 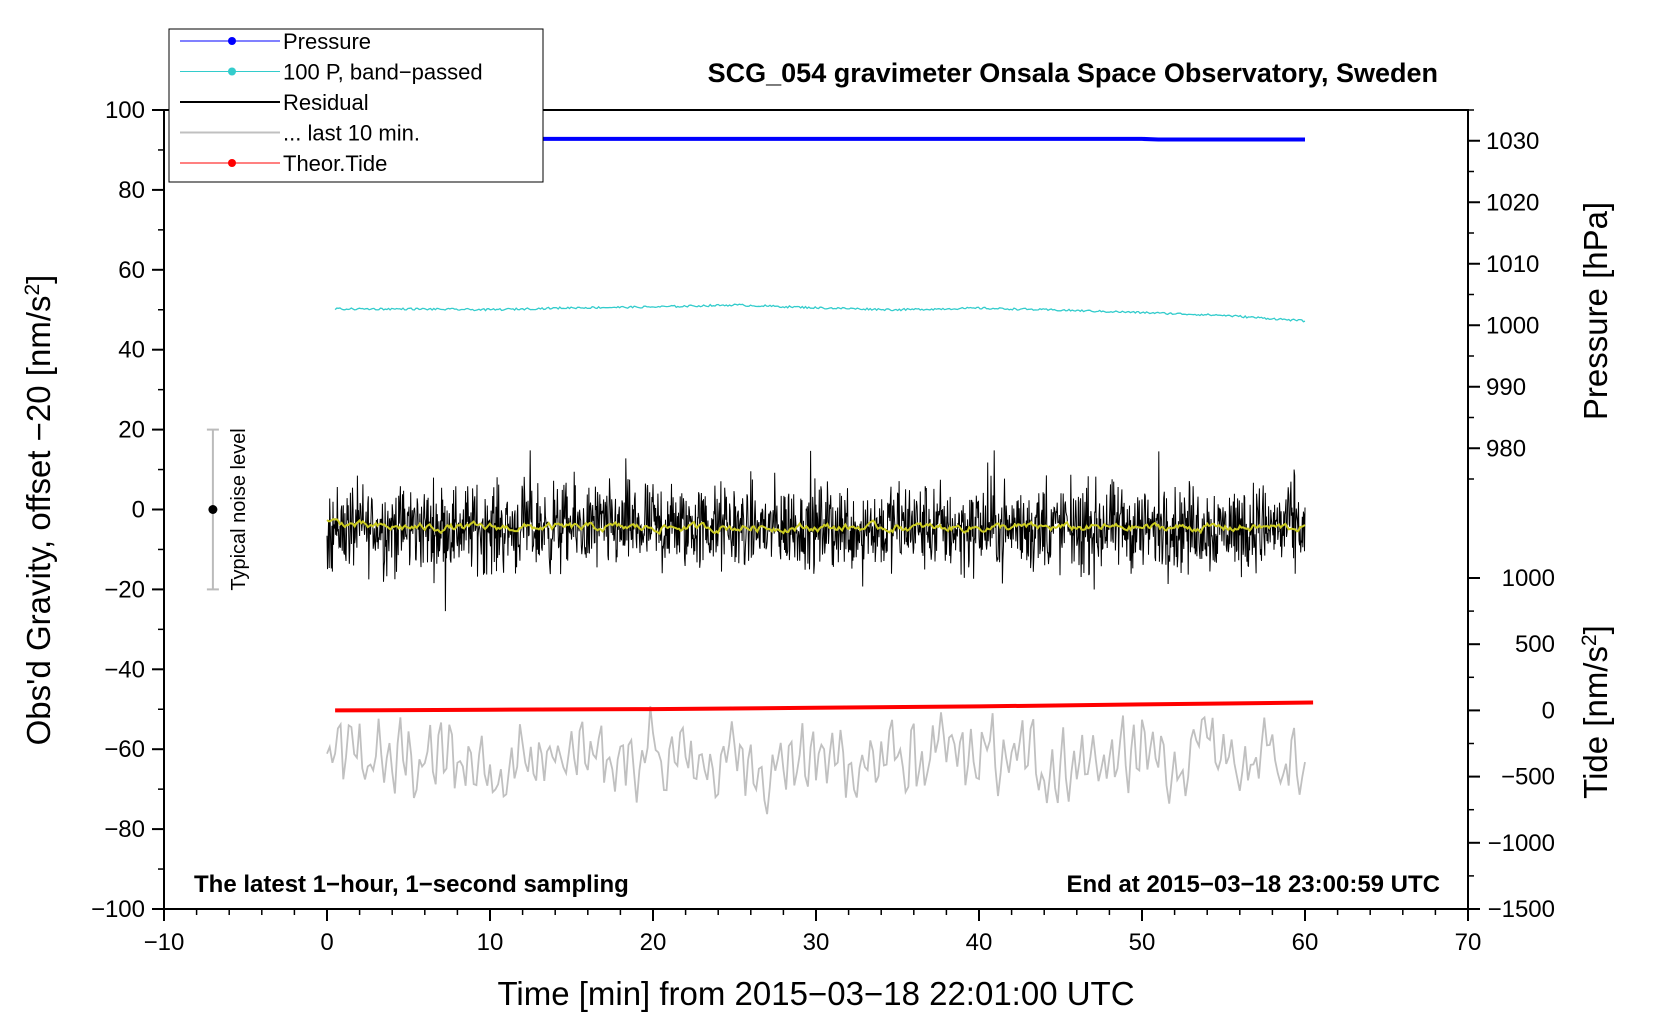 I want to click on x-tick-label: 0, so click(x=326, y=942).